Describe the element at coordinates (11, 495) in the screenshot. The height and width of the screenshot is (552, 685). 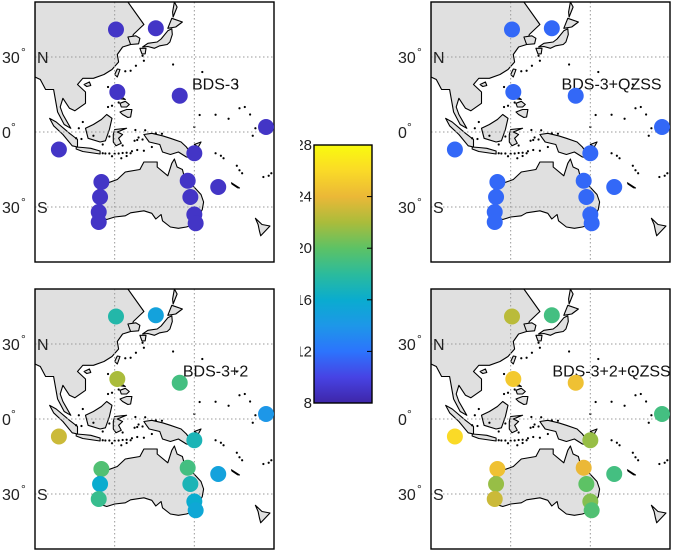
I see `lat-tick-label: 30` at that location.